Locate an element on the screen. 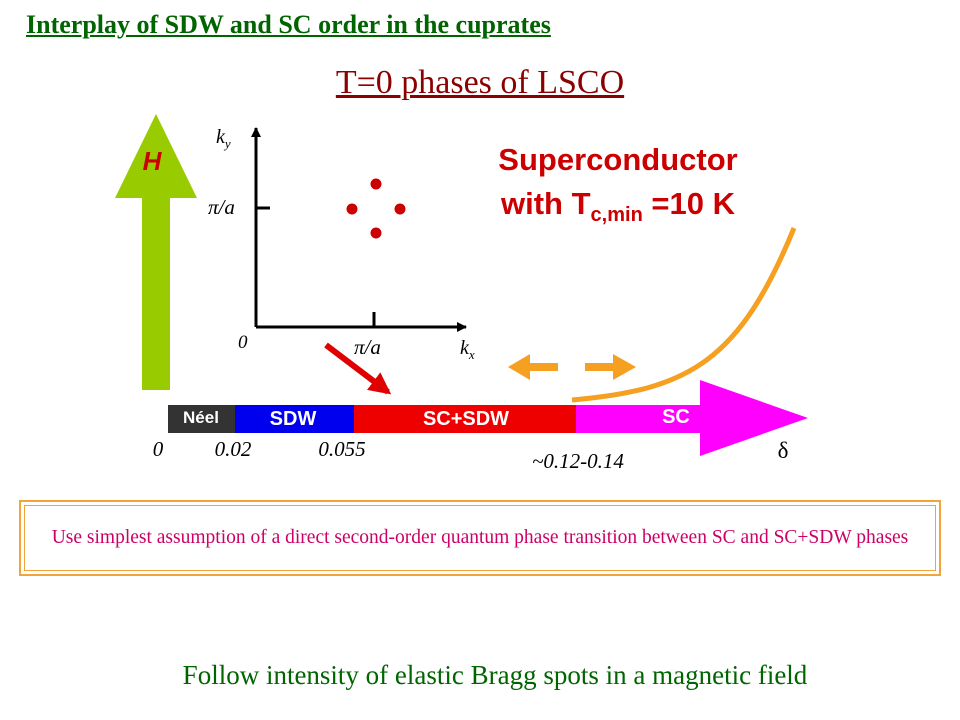  phase-label-sc: SC is located at coordinates (676, 417).